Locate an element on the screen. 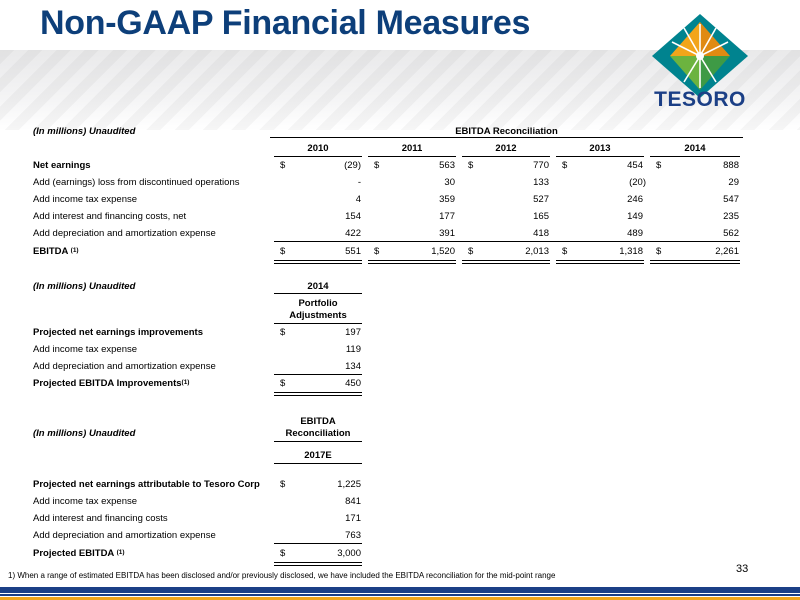 This screenshot has width=800, height=600. value-cell: (29) is located at coordinates (352, 165).